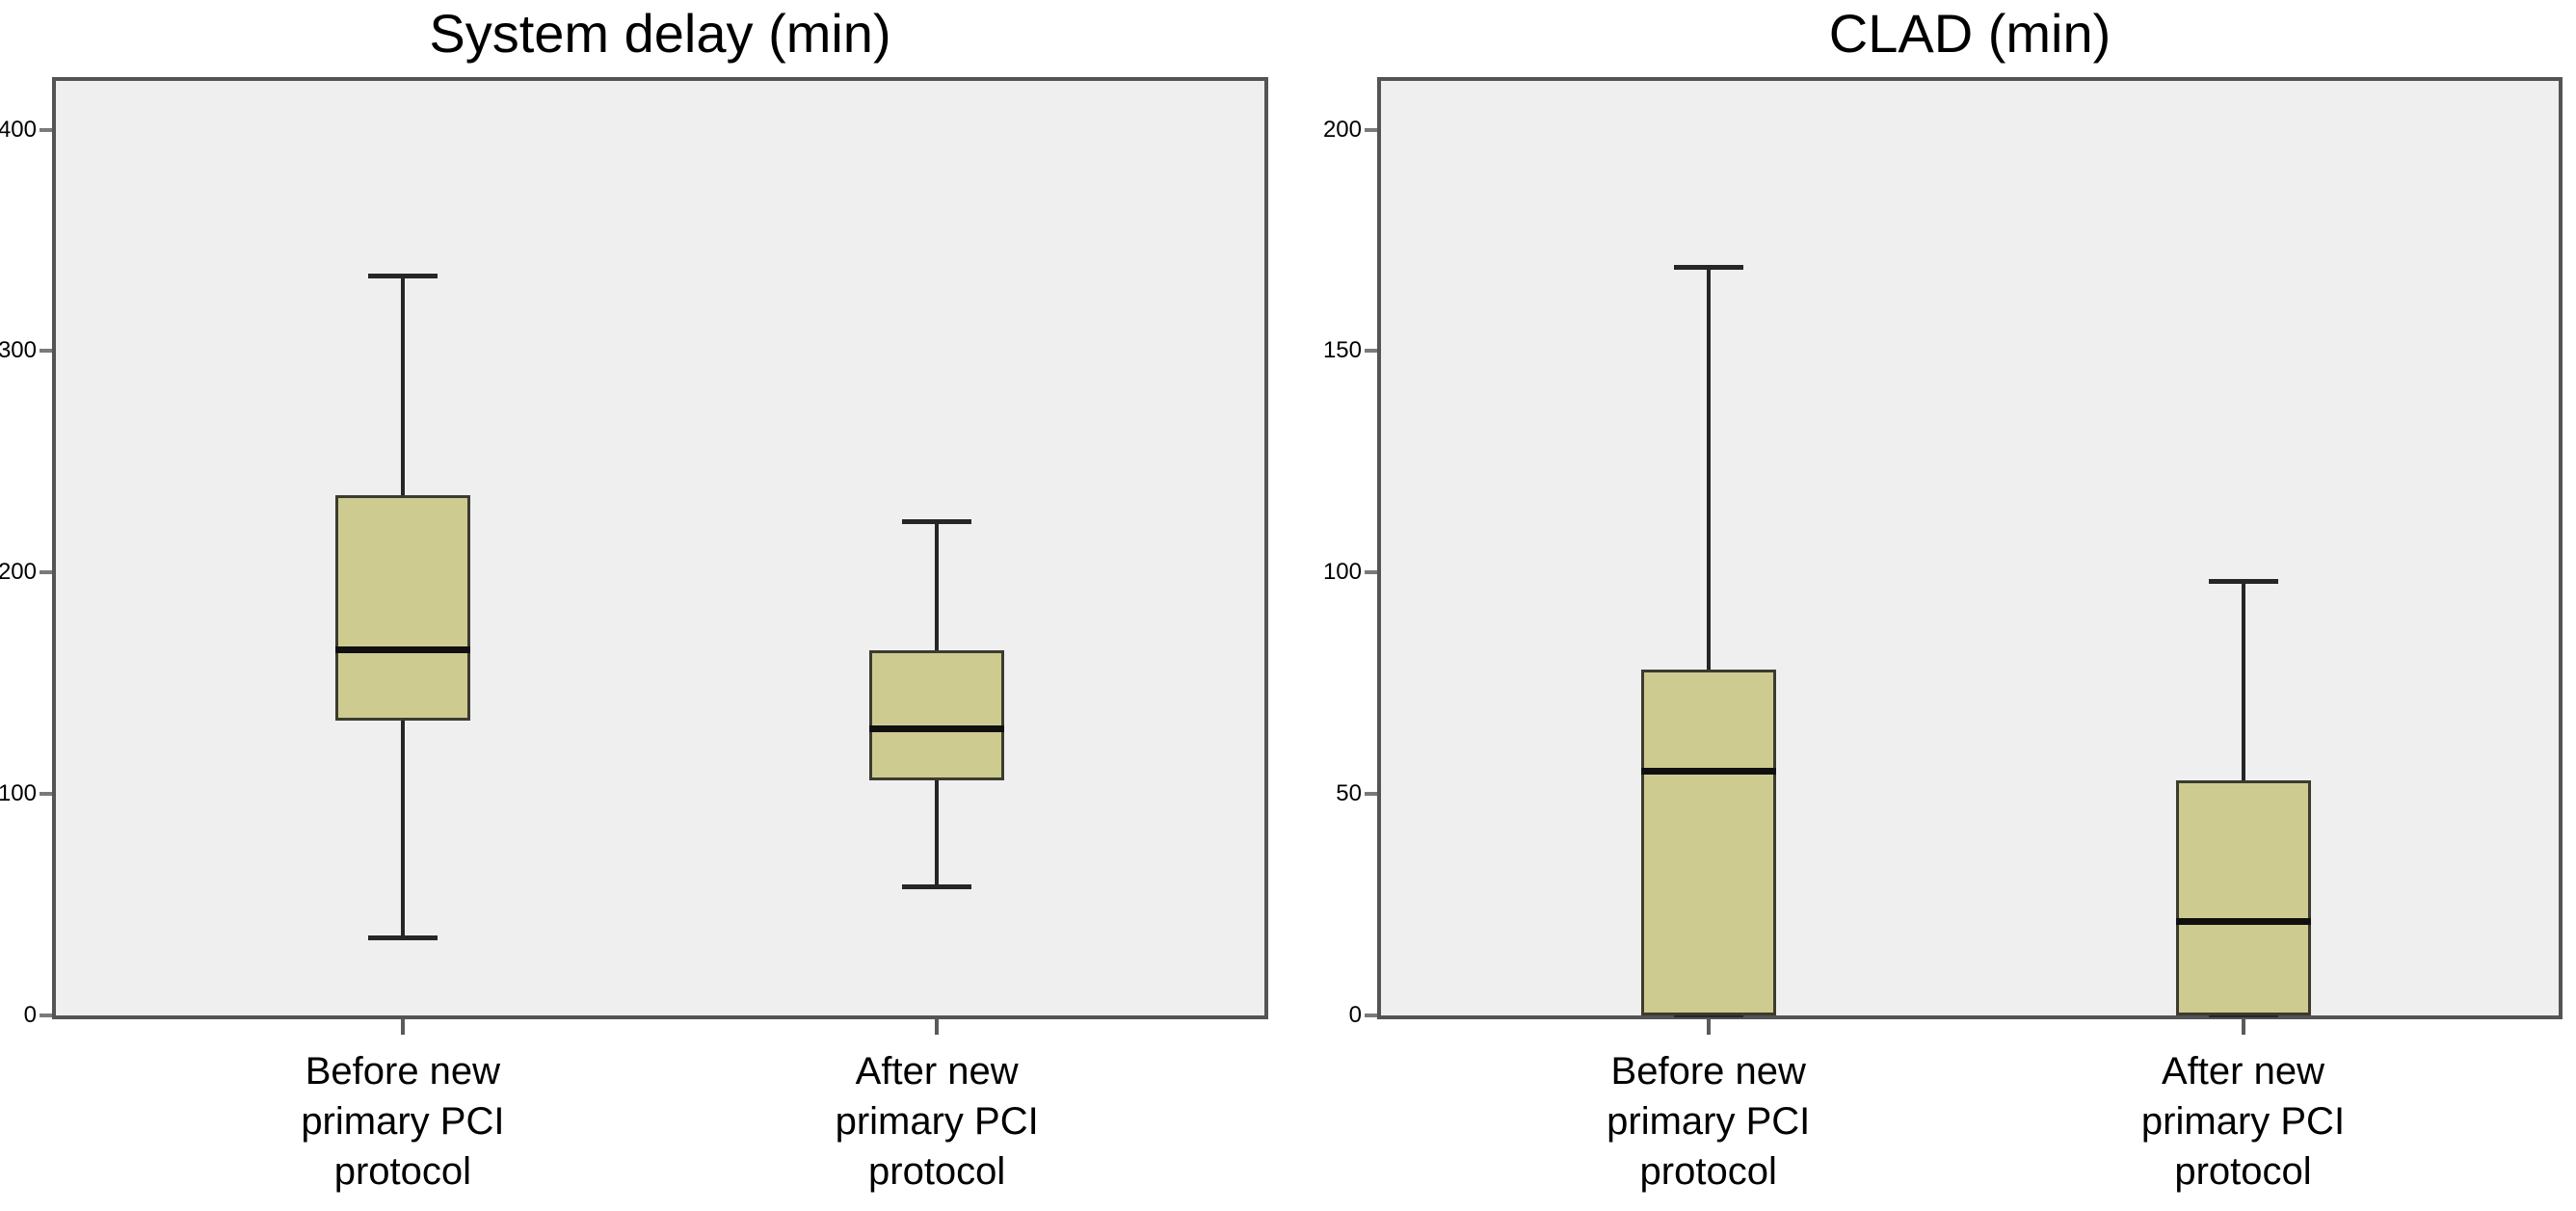  What do you see at coordinates (1970, 33) in the screenshot?
I see `chart-title-clad: CLAD (min)` at bounding box center [1970, 33].